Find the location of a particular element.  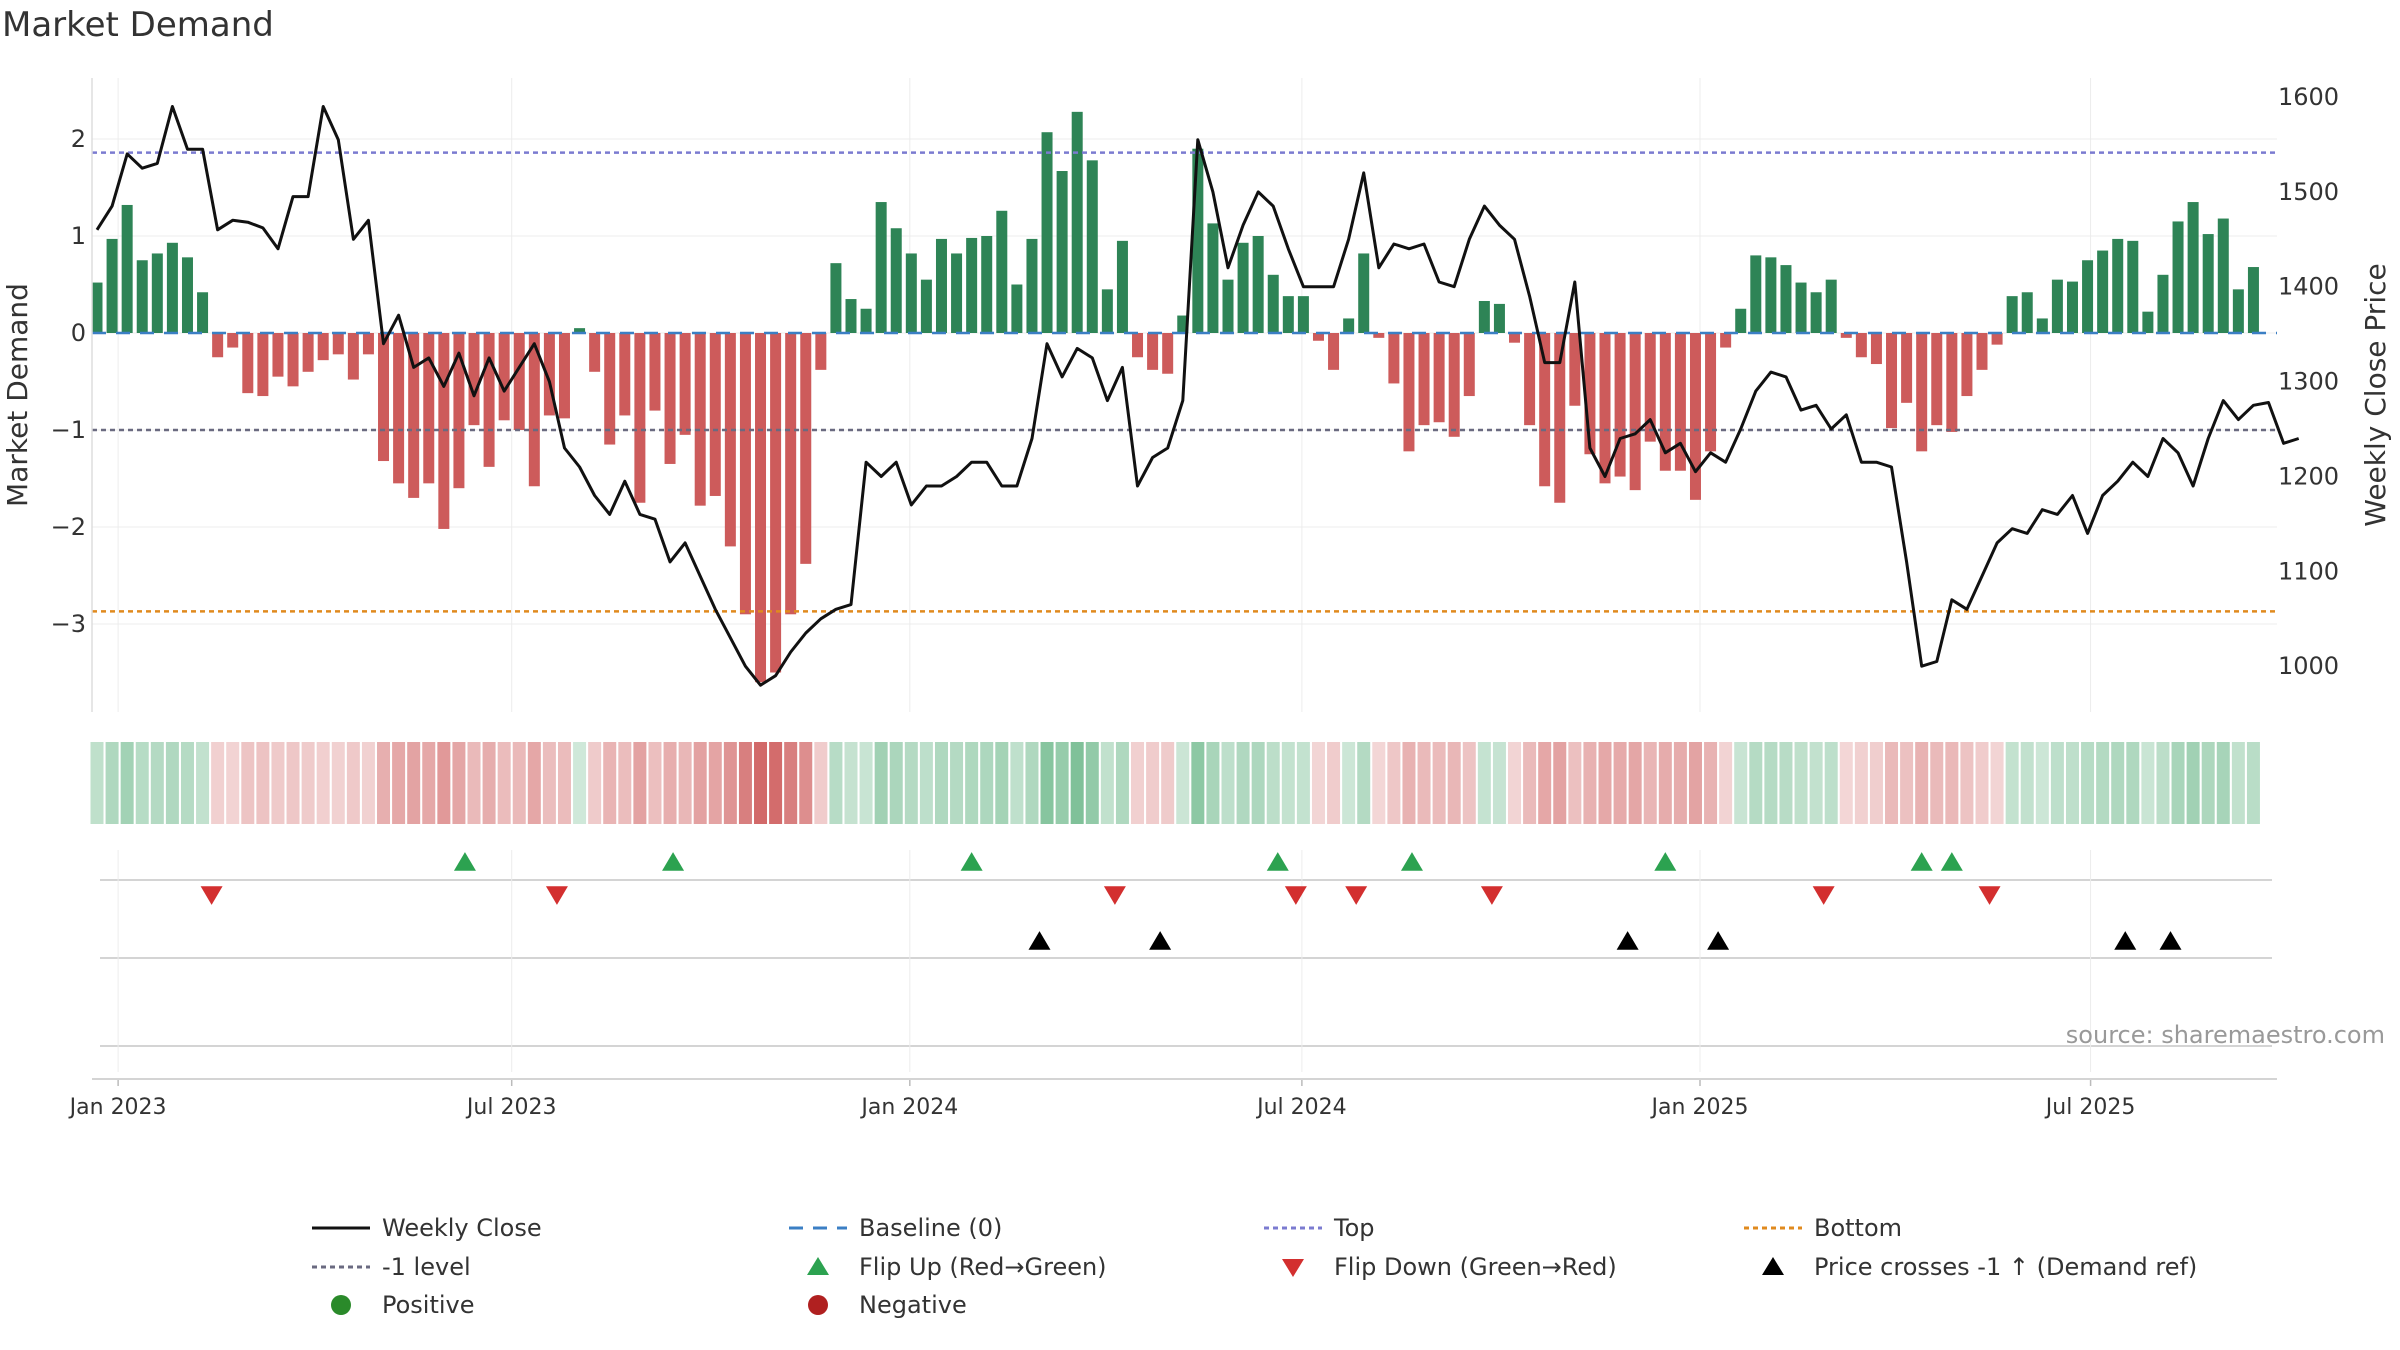

legend-label: Top is located at coordinates (1354, 1228).